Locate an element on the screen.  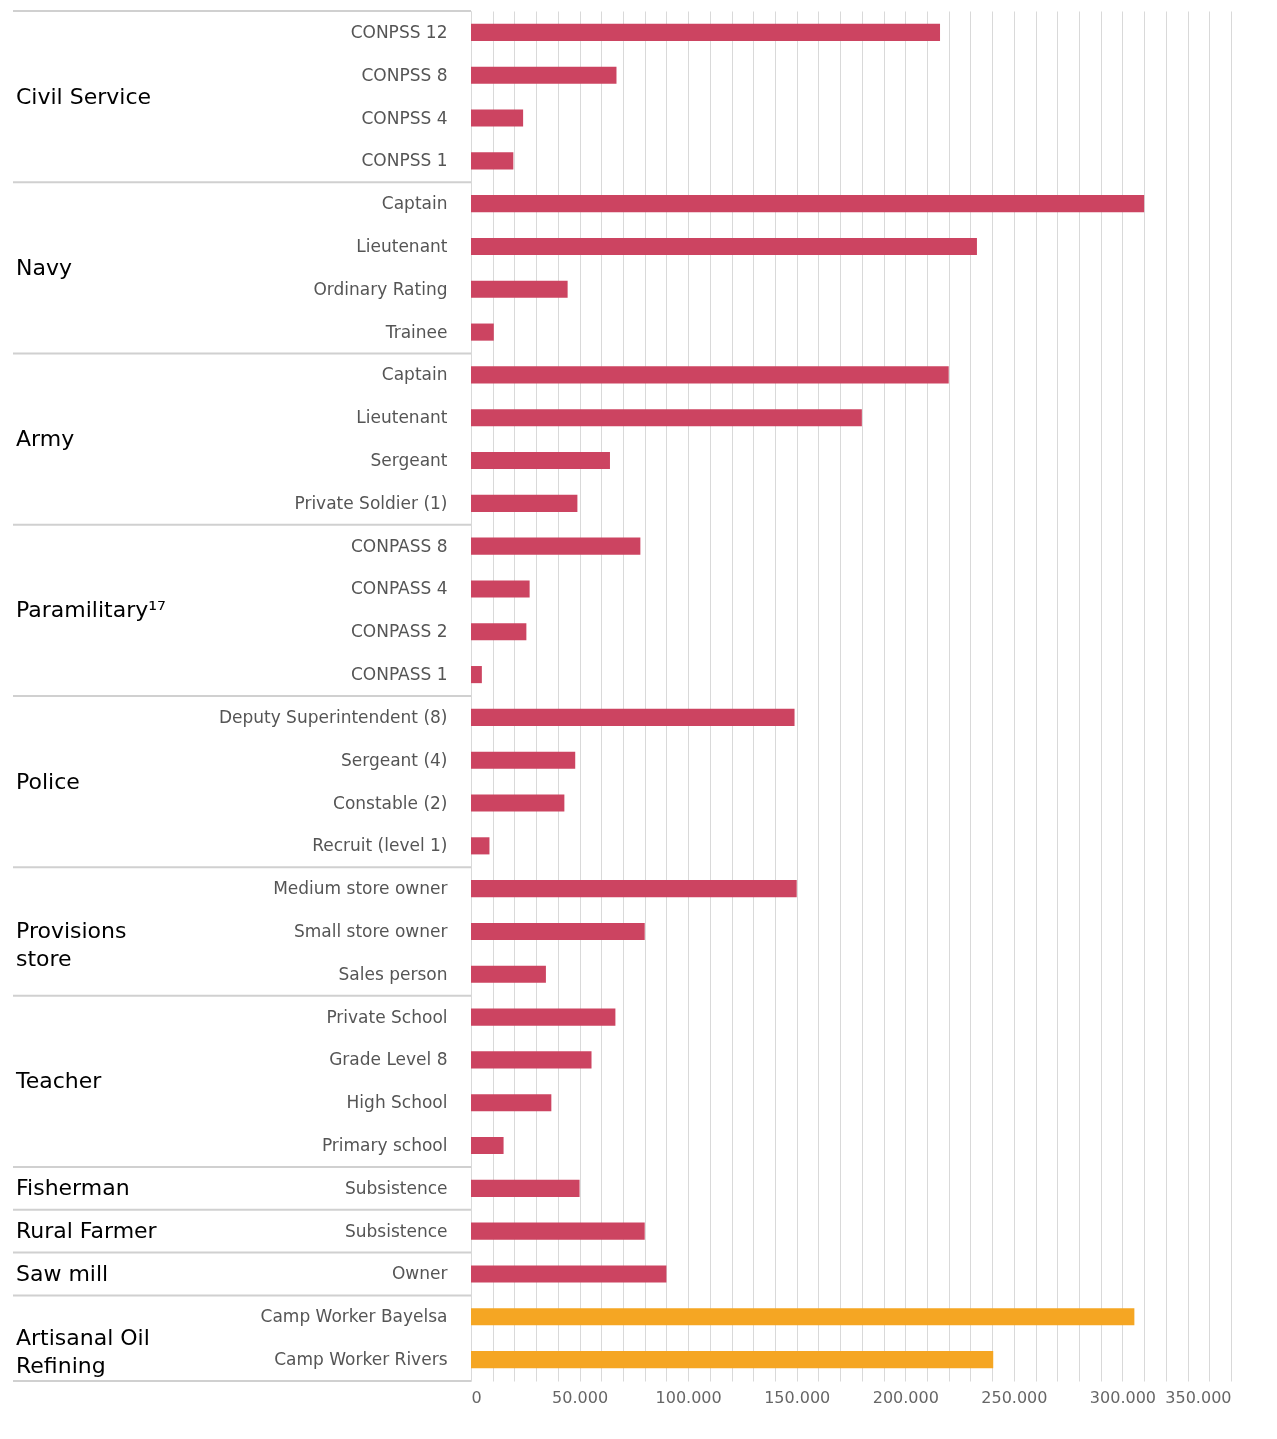
text: Rural Farmer is located at coordinates (87, 1231).